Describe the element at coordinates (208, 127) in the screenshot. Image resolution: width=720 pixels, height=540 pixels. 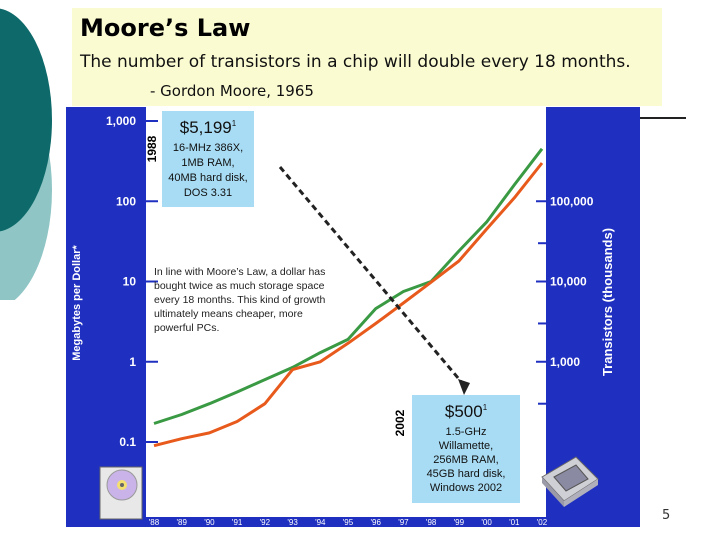
I see `callout-1988-price: $5,1991` at that location.